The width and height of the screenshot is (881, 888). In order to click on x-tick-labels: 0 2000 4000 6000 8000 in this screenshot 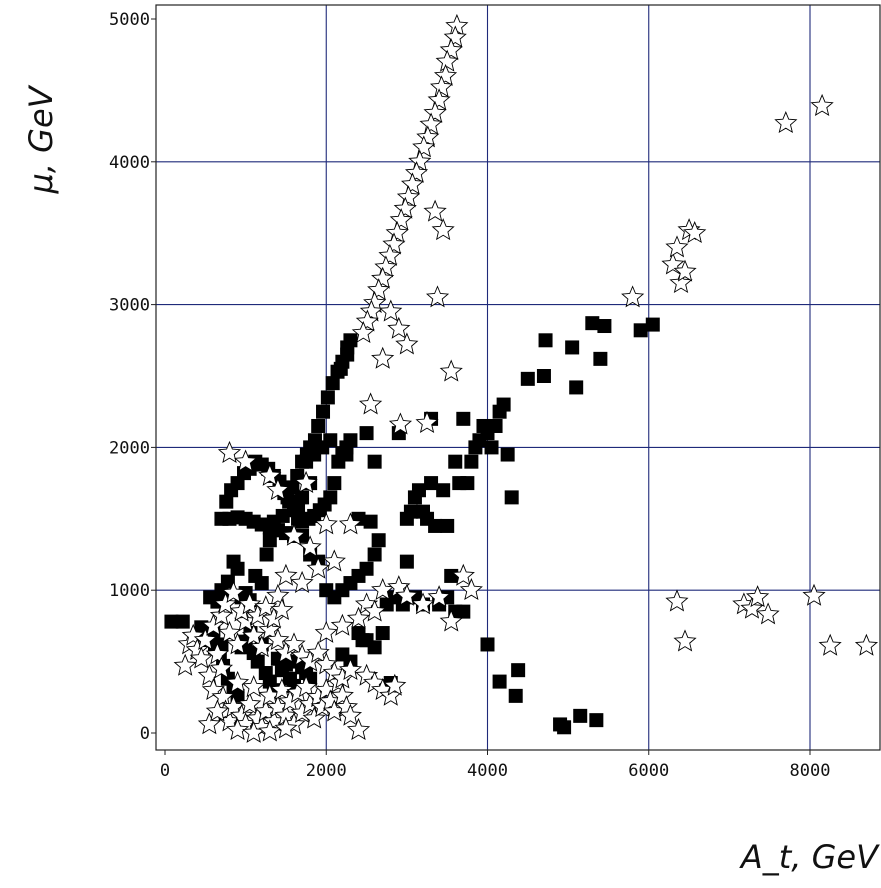, I will do `click(495, 765)`.